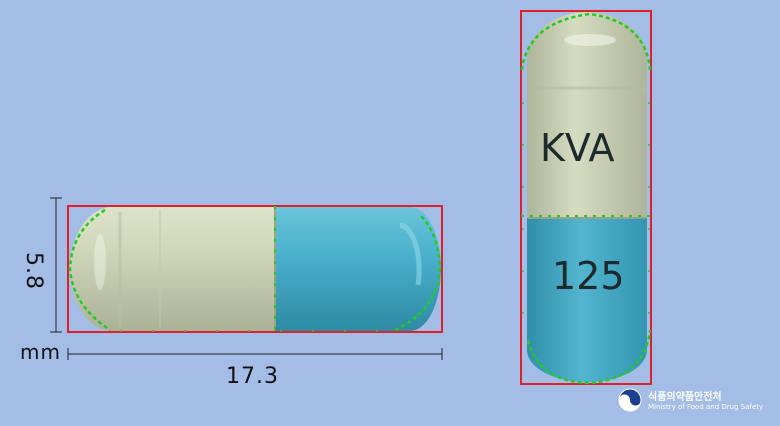 Image resolution: width=780 pixels, height=426 pixels. Describe the element at coordinates (587, 115) in the screenshot. I see `capsule-cap-vertical` at that location.